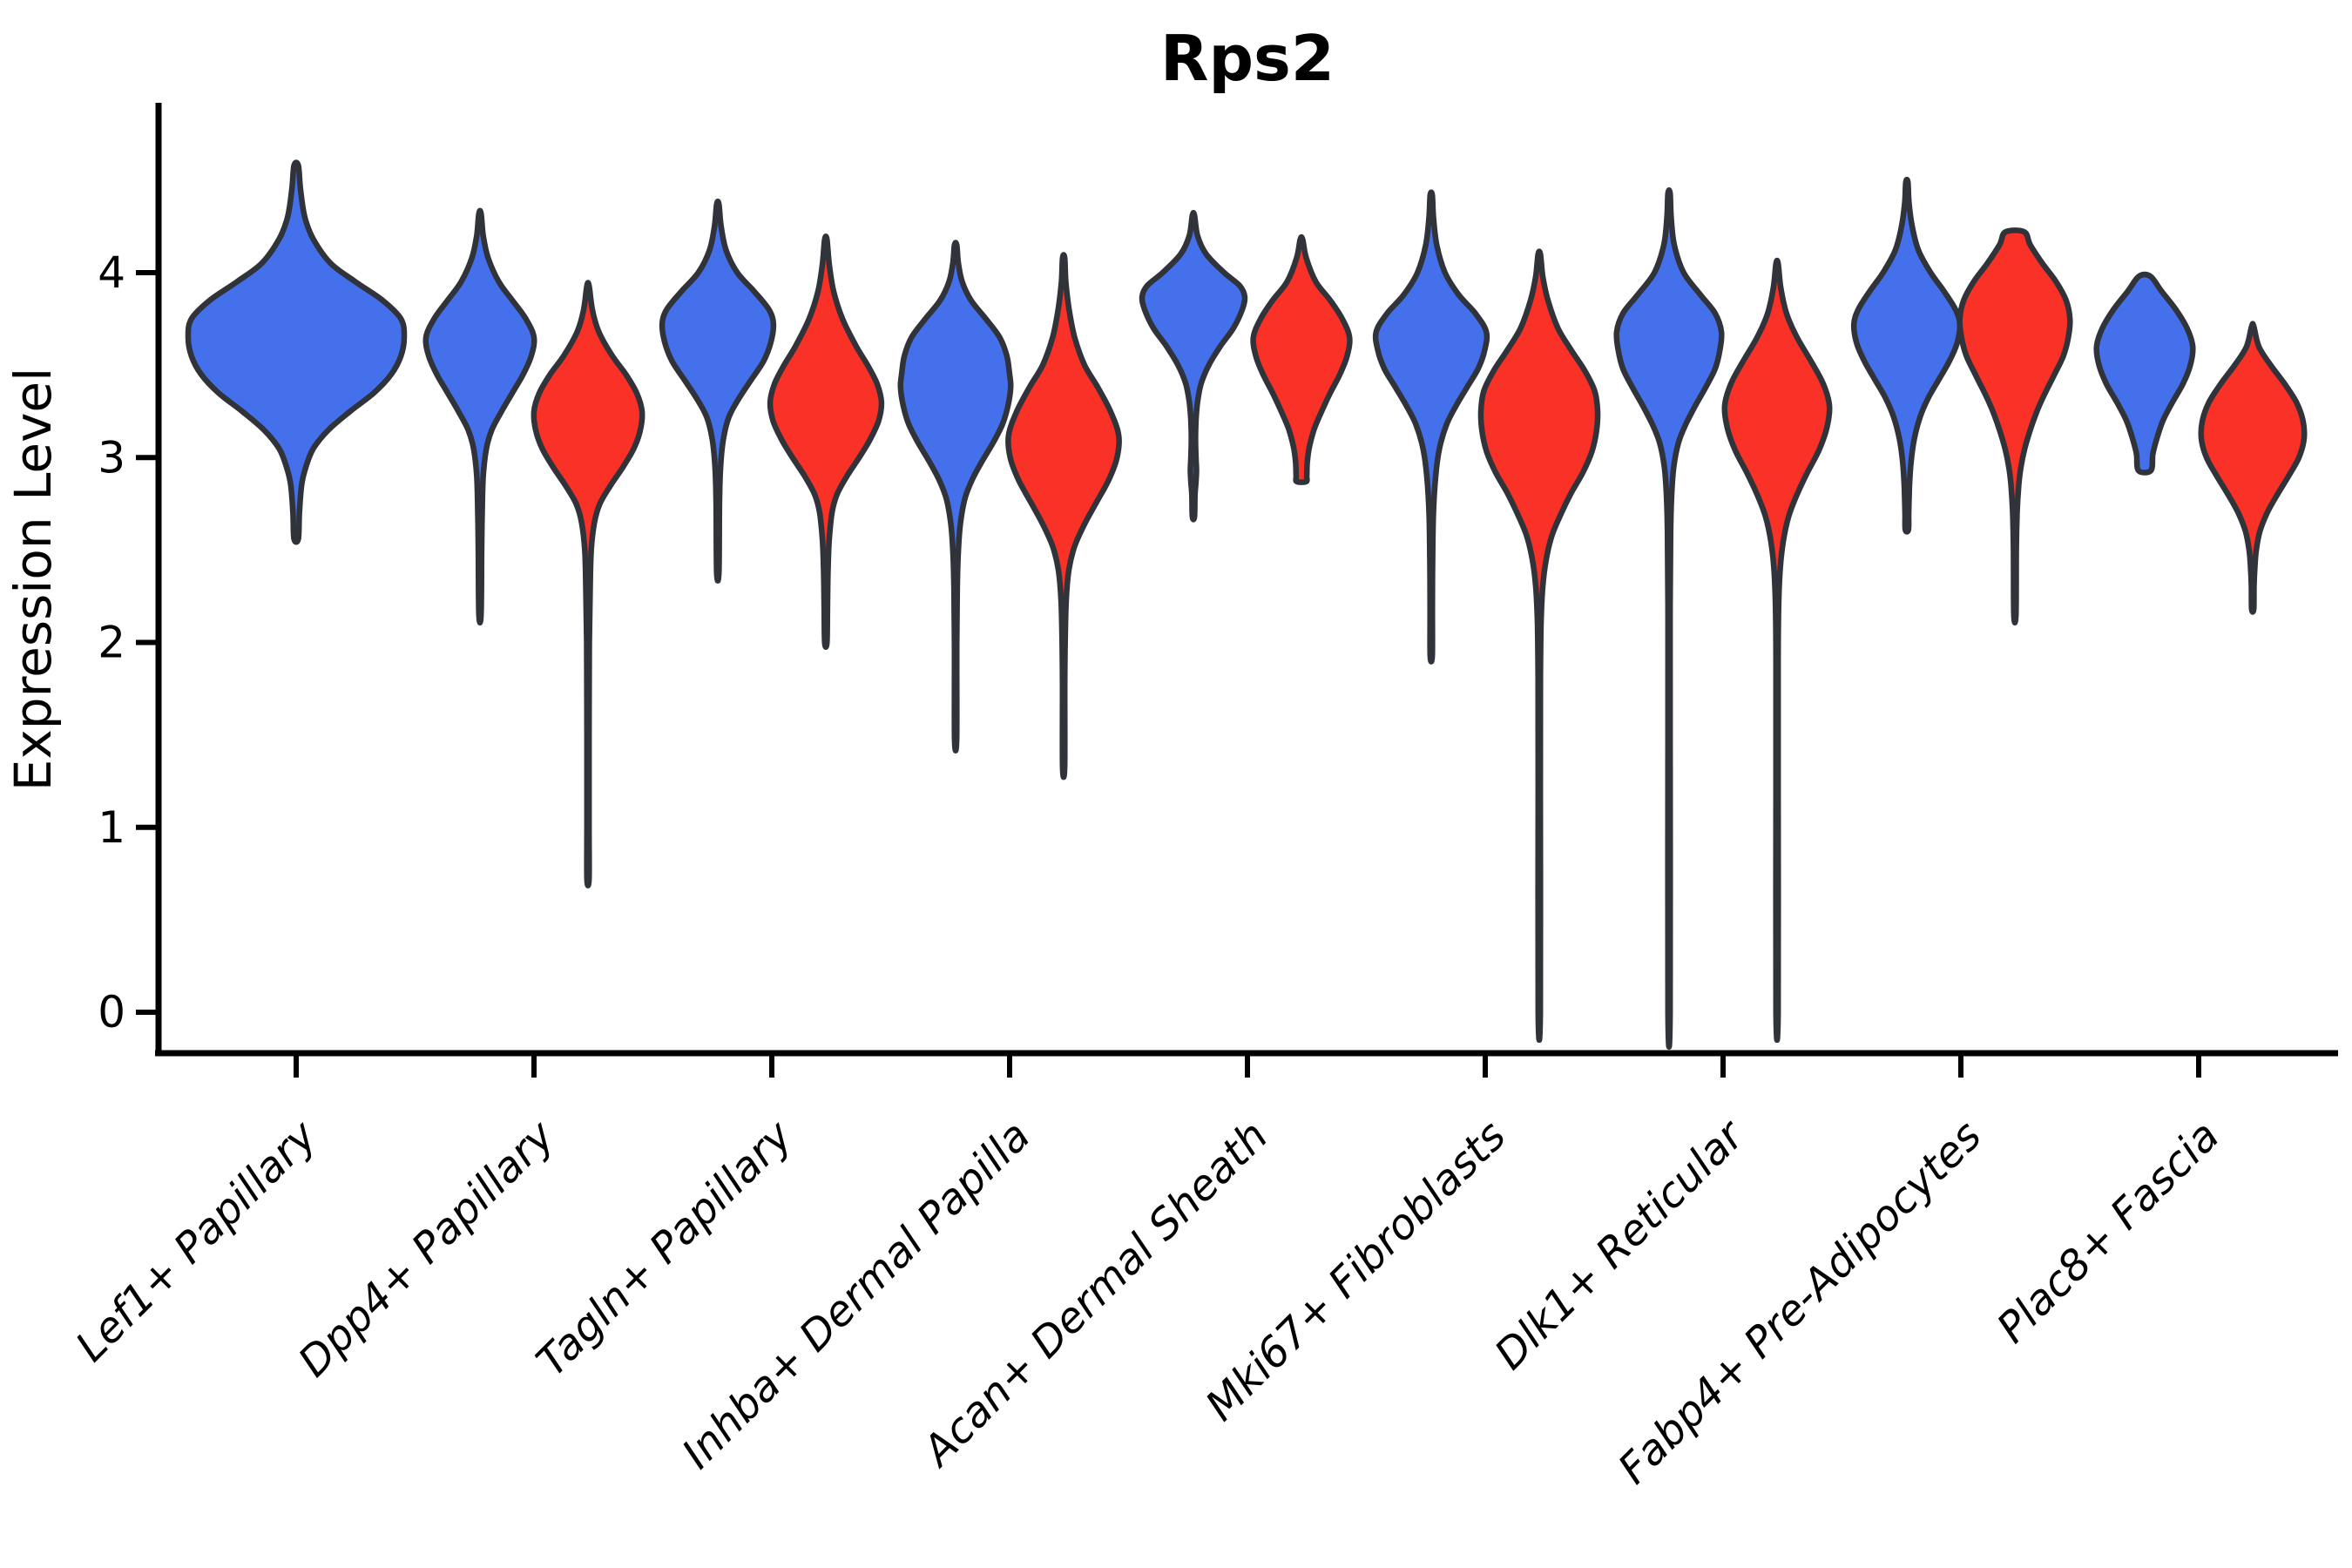 This screenshot has height=1568, width=2352. What do you see at coordinates (426, 1248) in the screenshot?
I see `x-tick-label: Dpp4+ Papillary` at bounding box center [426, 1248].